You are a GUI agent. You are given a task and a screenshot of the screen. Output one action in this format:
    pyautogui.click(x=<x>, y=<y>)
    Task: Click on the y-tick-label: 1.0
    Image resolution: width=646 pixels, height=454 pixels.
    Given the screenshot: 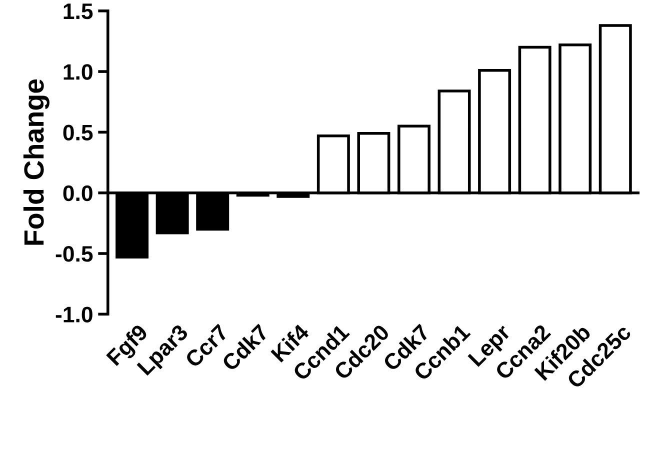 What is the action you would take?
    pyautogui.click(x=78, y=72)
    